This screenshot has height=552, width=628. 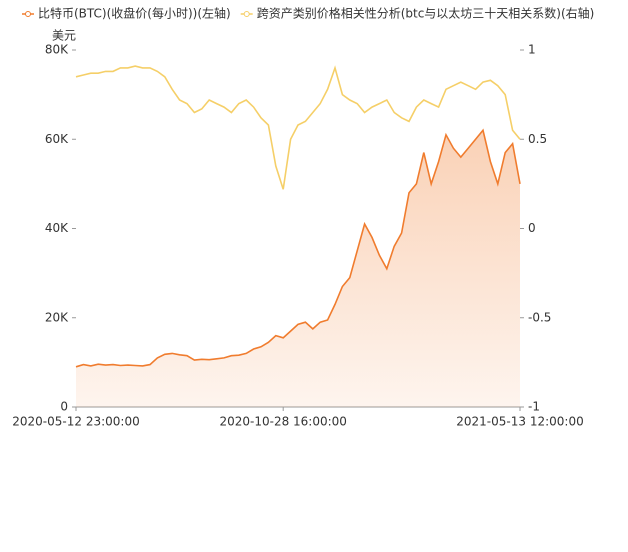 What do you see at coordinates (57, 50) in the screenshot?
I see `y-tick-label: 80K` at bounding box center [57, 50].